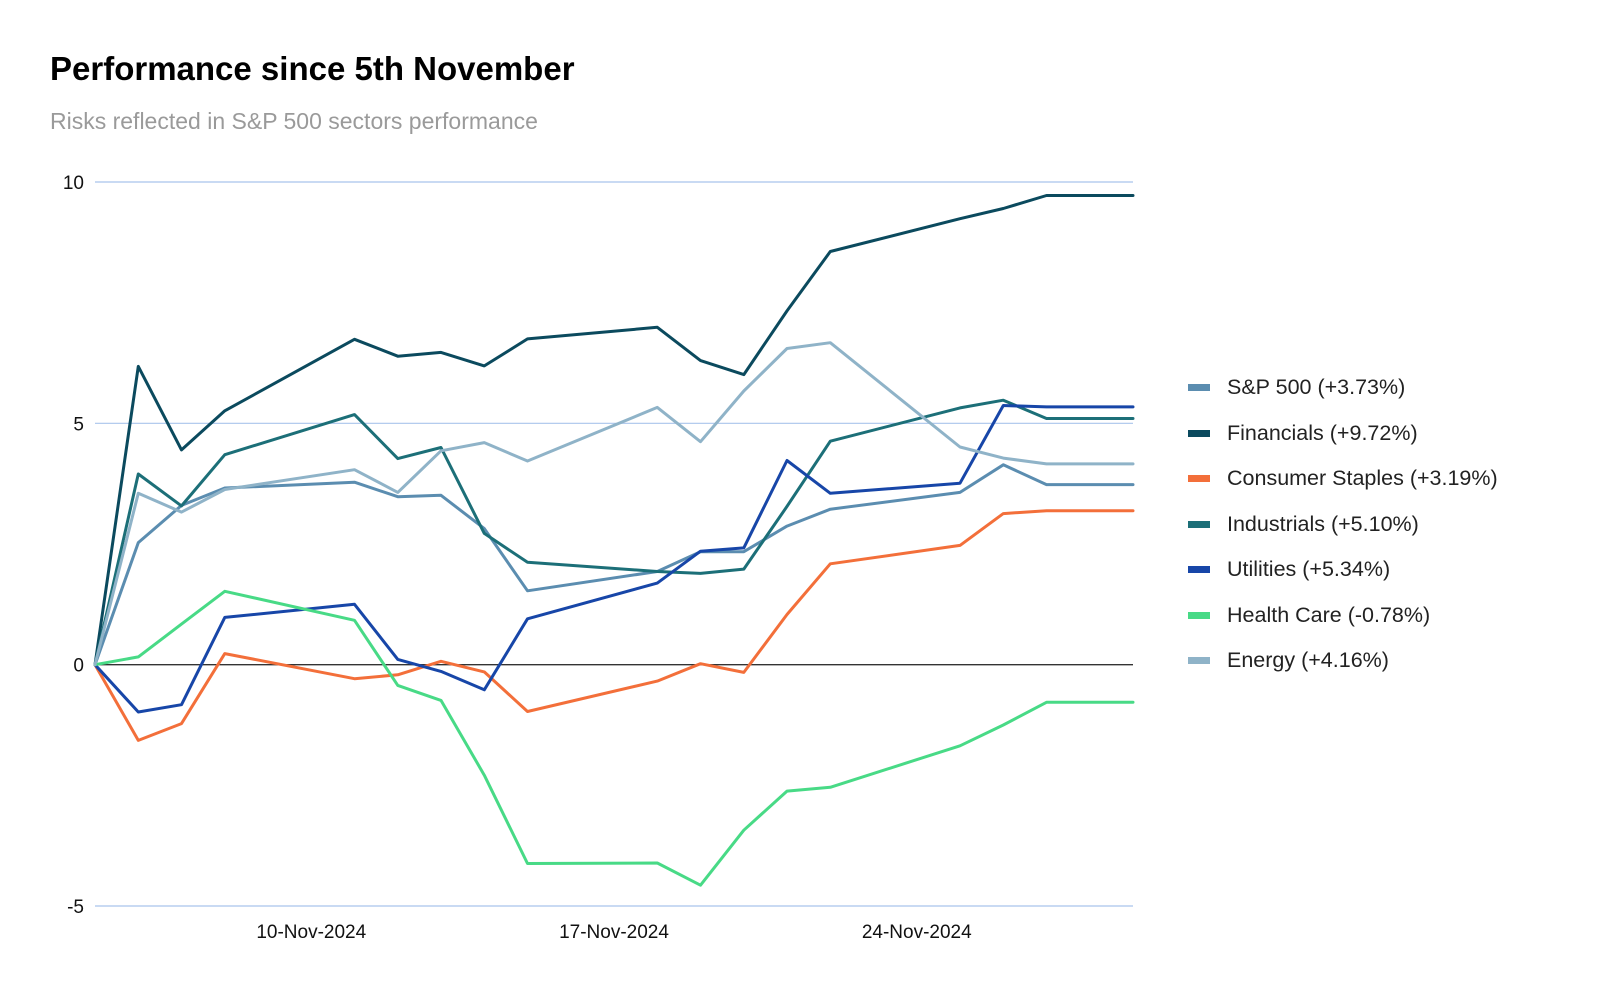  What do you see at coordinates (1322, 432) in the screenshot?
I see `legend-label: Financials (+9.72%)` at bounding box center [1322, 432].